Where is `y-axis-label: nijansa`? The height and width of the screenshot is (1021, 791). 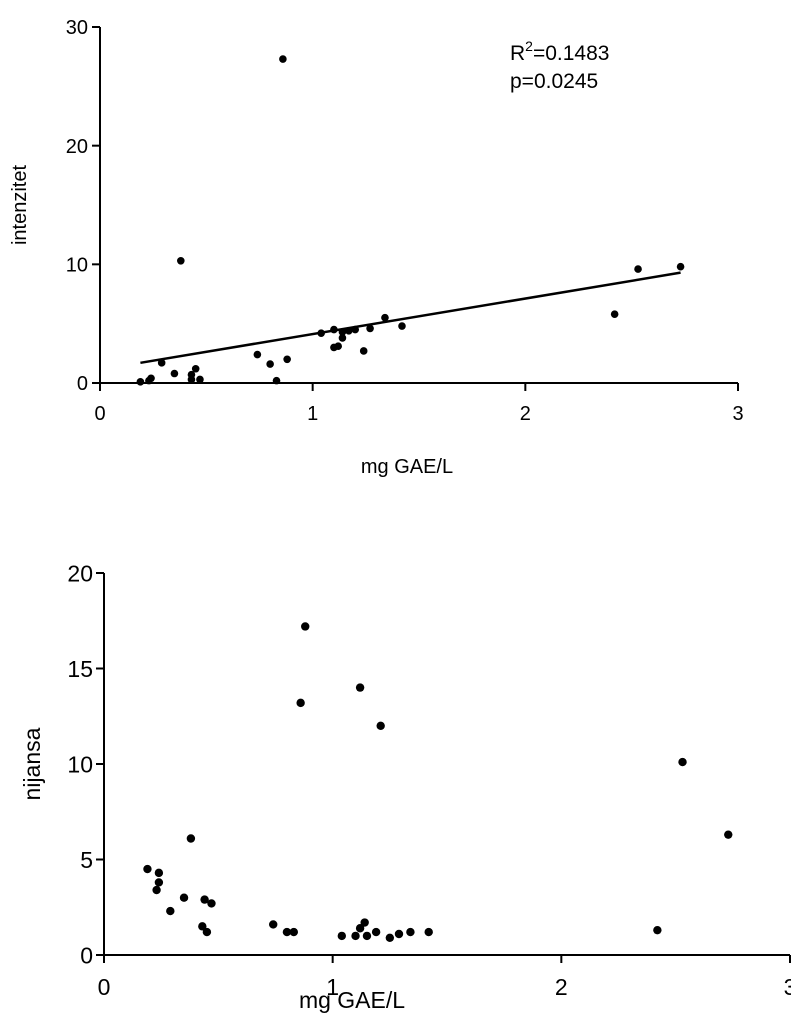 y-axis-label: nijansa is located at coordinates (32, 763).